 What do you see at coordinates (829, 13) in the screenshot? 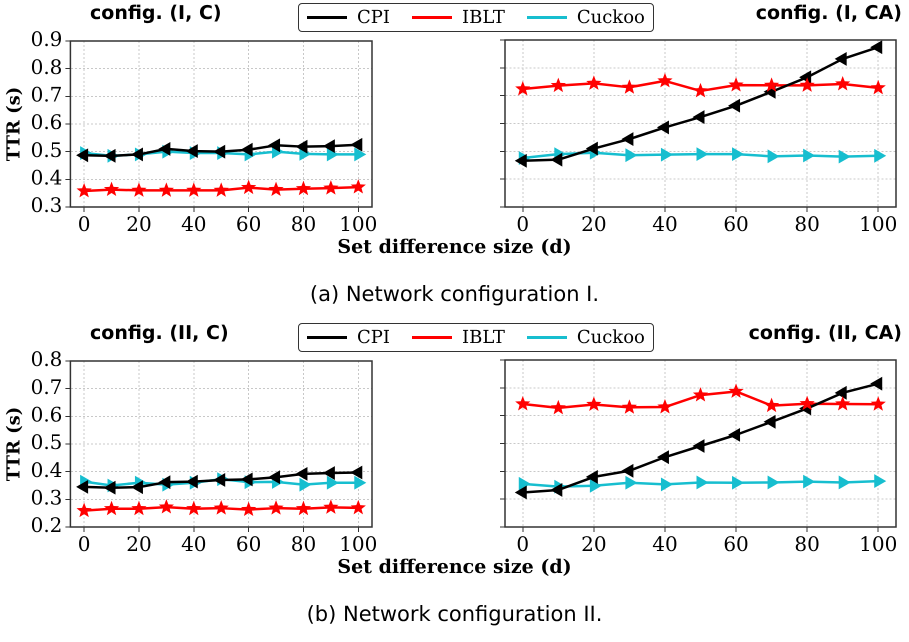
I see `chart-title: config. (I, CA)` at bounding box center [829, 13].